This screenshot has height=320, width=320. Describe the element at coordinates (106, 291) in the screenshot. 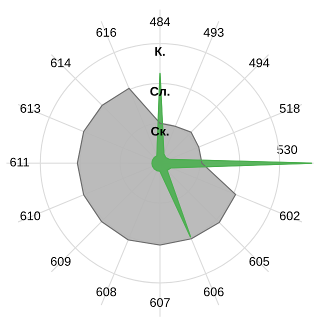

I see `spoke-label: 608` at that location.